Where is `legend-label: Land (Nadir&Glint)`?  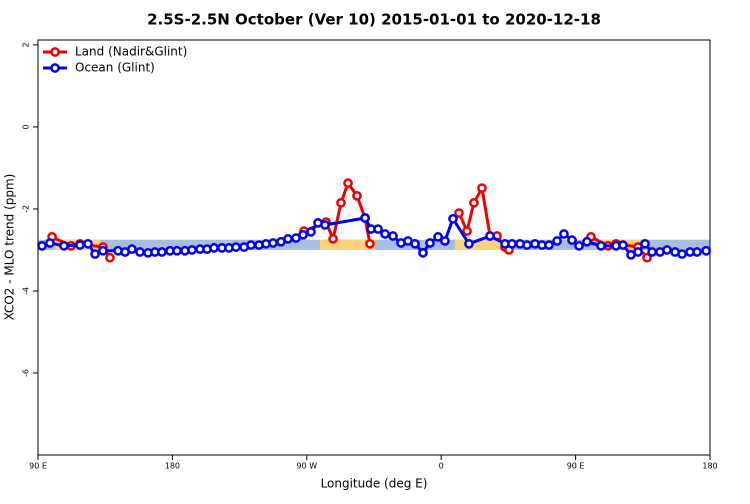 legend-label: Land (Nadir&Glint) is located at coordinates (131, 52).